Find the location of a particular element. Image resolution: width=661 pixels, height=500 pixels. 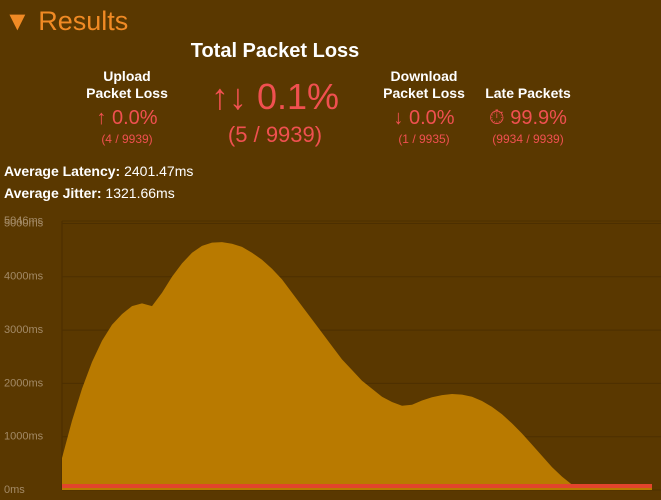

late-detail: (9934 / 9939) is located at coordinates (528, 139).